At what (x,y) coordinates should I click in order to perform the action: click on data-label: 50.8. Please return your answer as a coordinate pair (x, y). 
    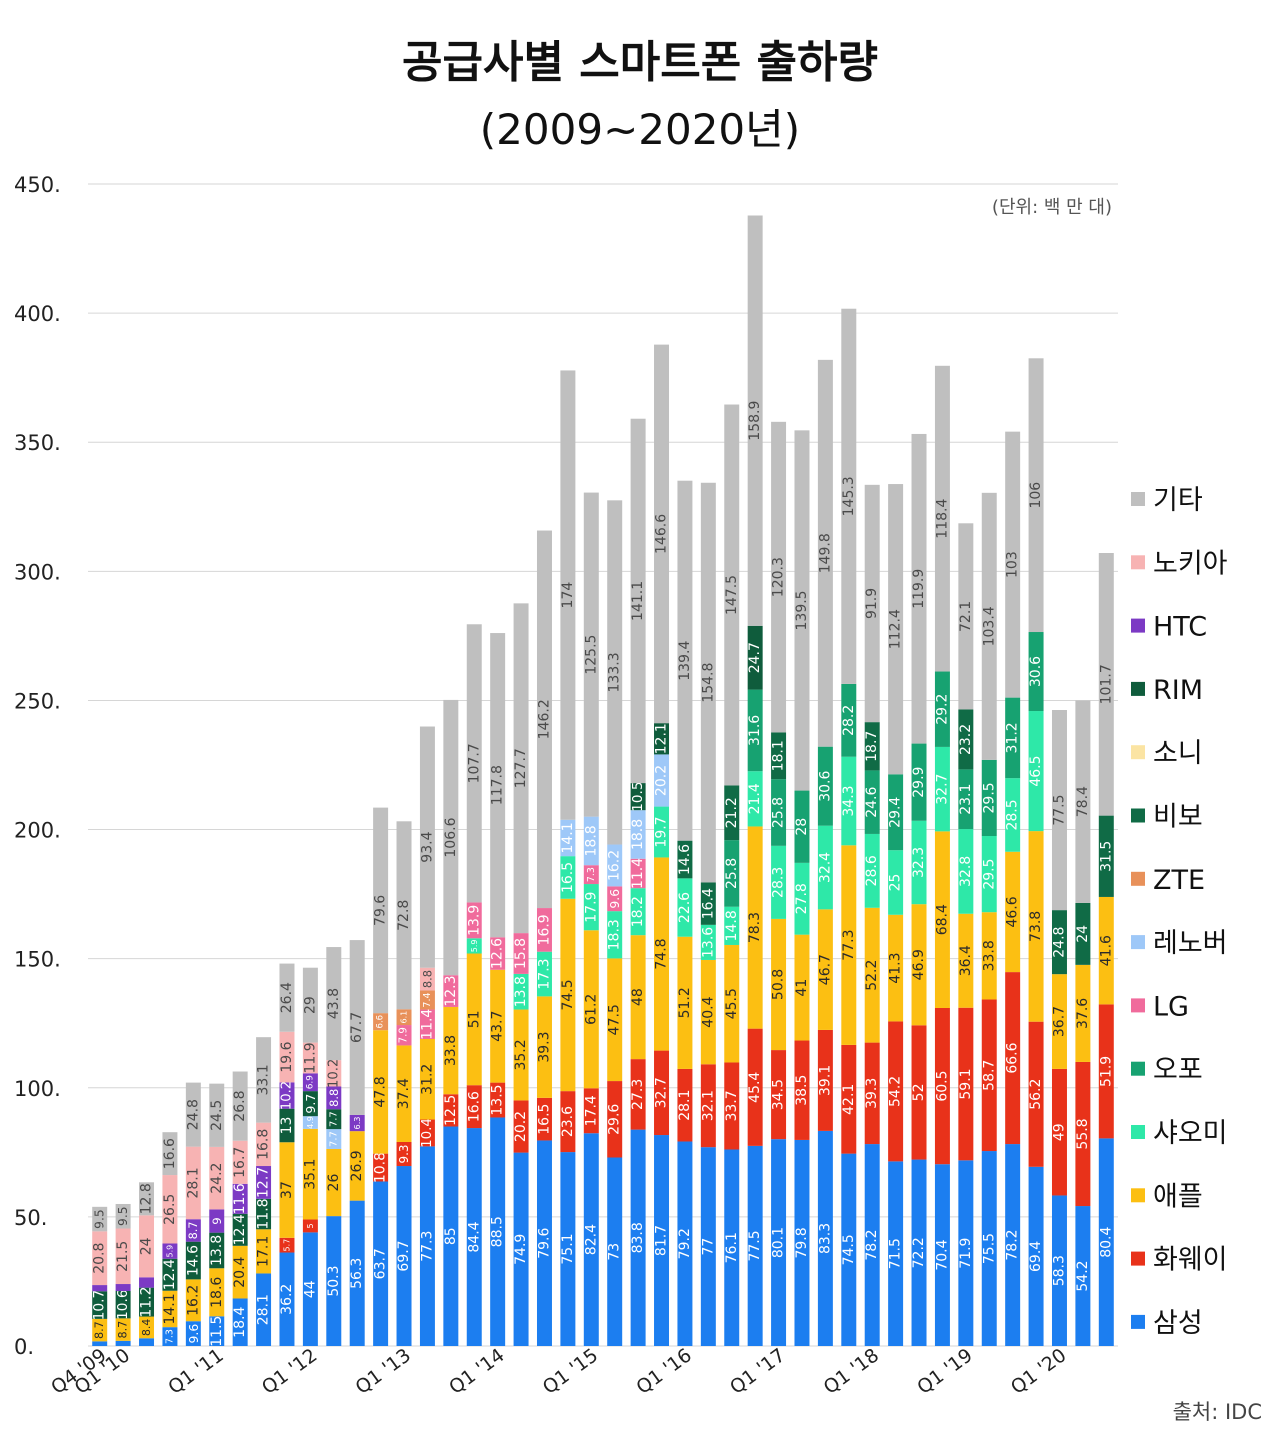
    Looking at the image, I should click on (779, 984).